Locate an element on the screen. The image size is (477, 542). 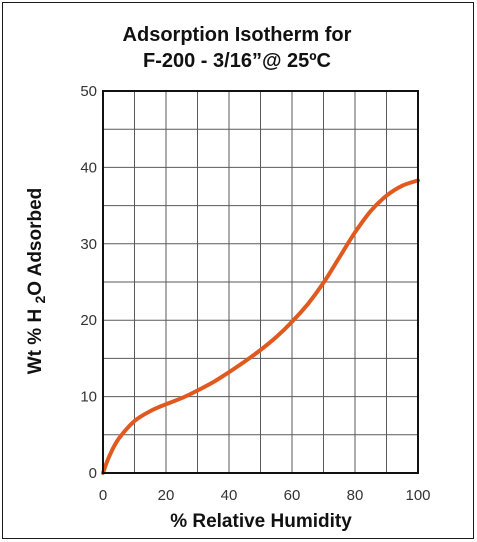
x-tick-label: 40 is located at coordinates (229, 495).